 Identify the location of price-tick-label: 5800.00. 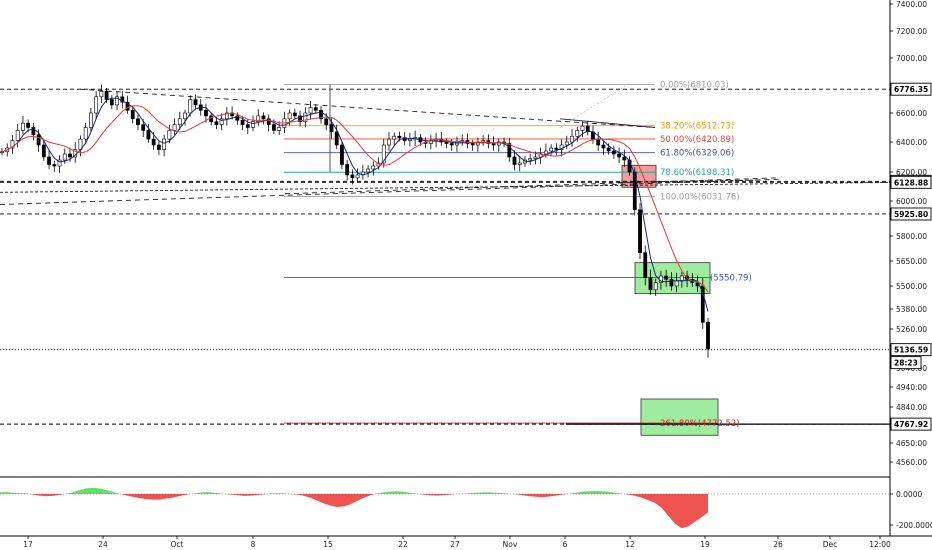
(911, 236).